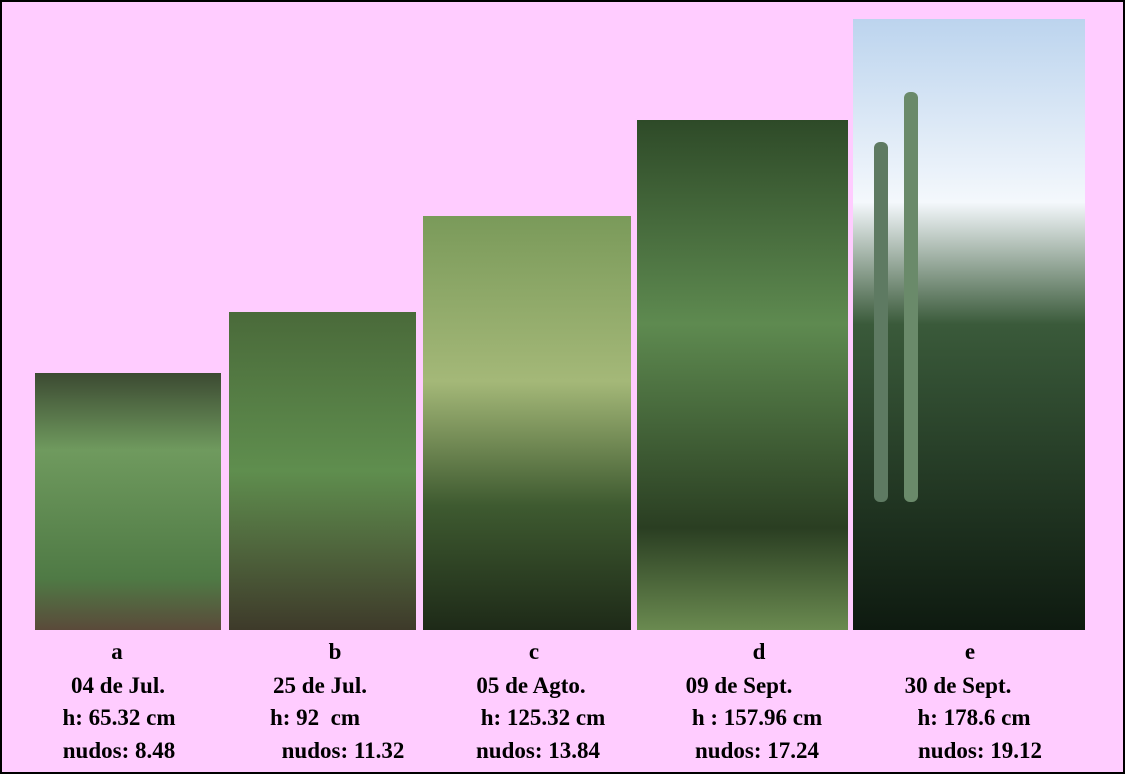 Image resolution: width=1125 pixels, height=774 pixels. I want to click on panel-label: b, so click(335, 651).